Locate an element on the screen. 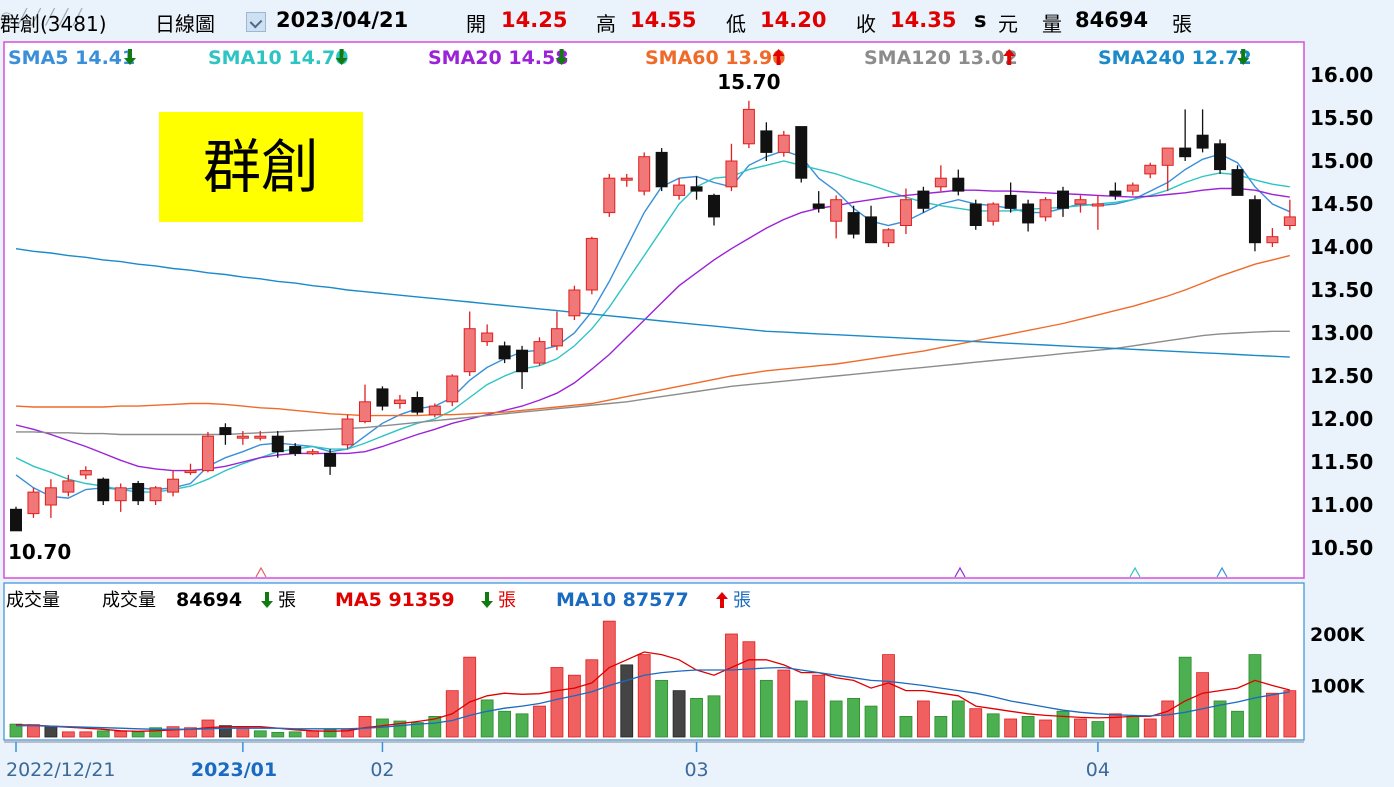  signal-marker is located at coordinates (261, 572).